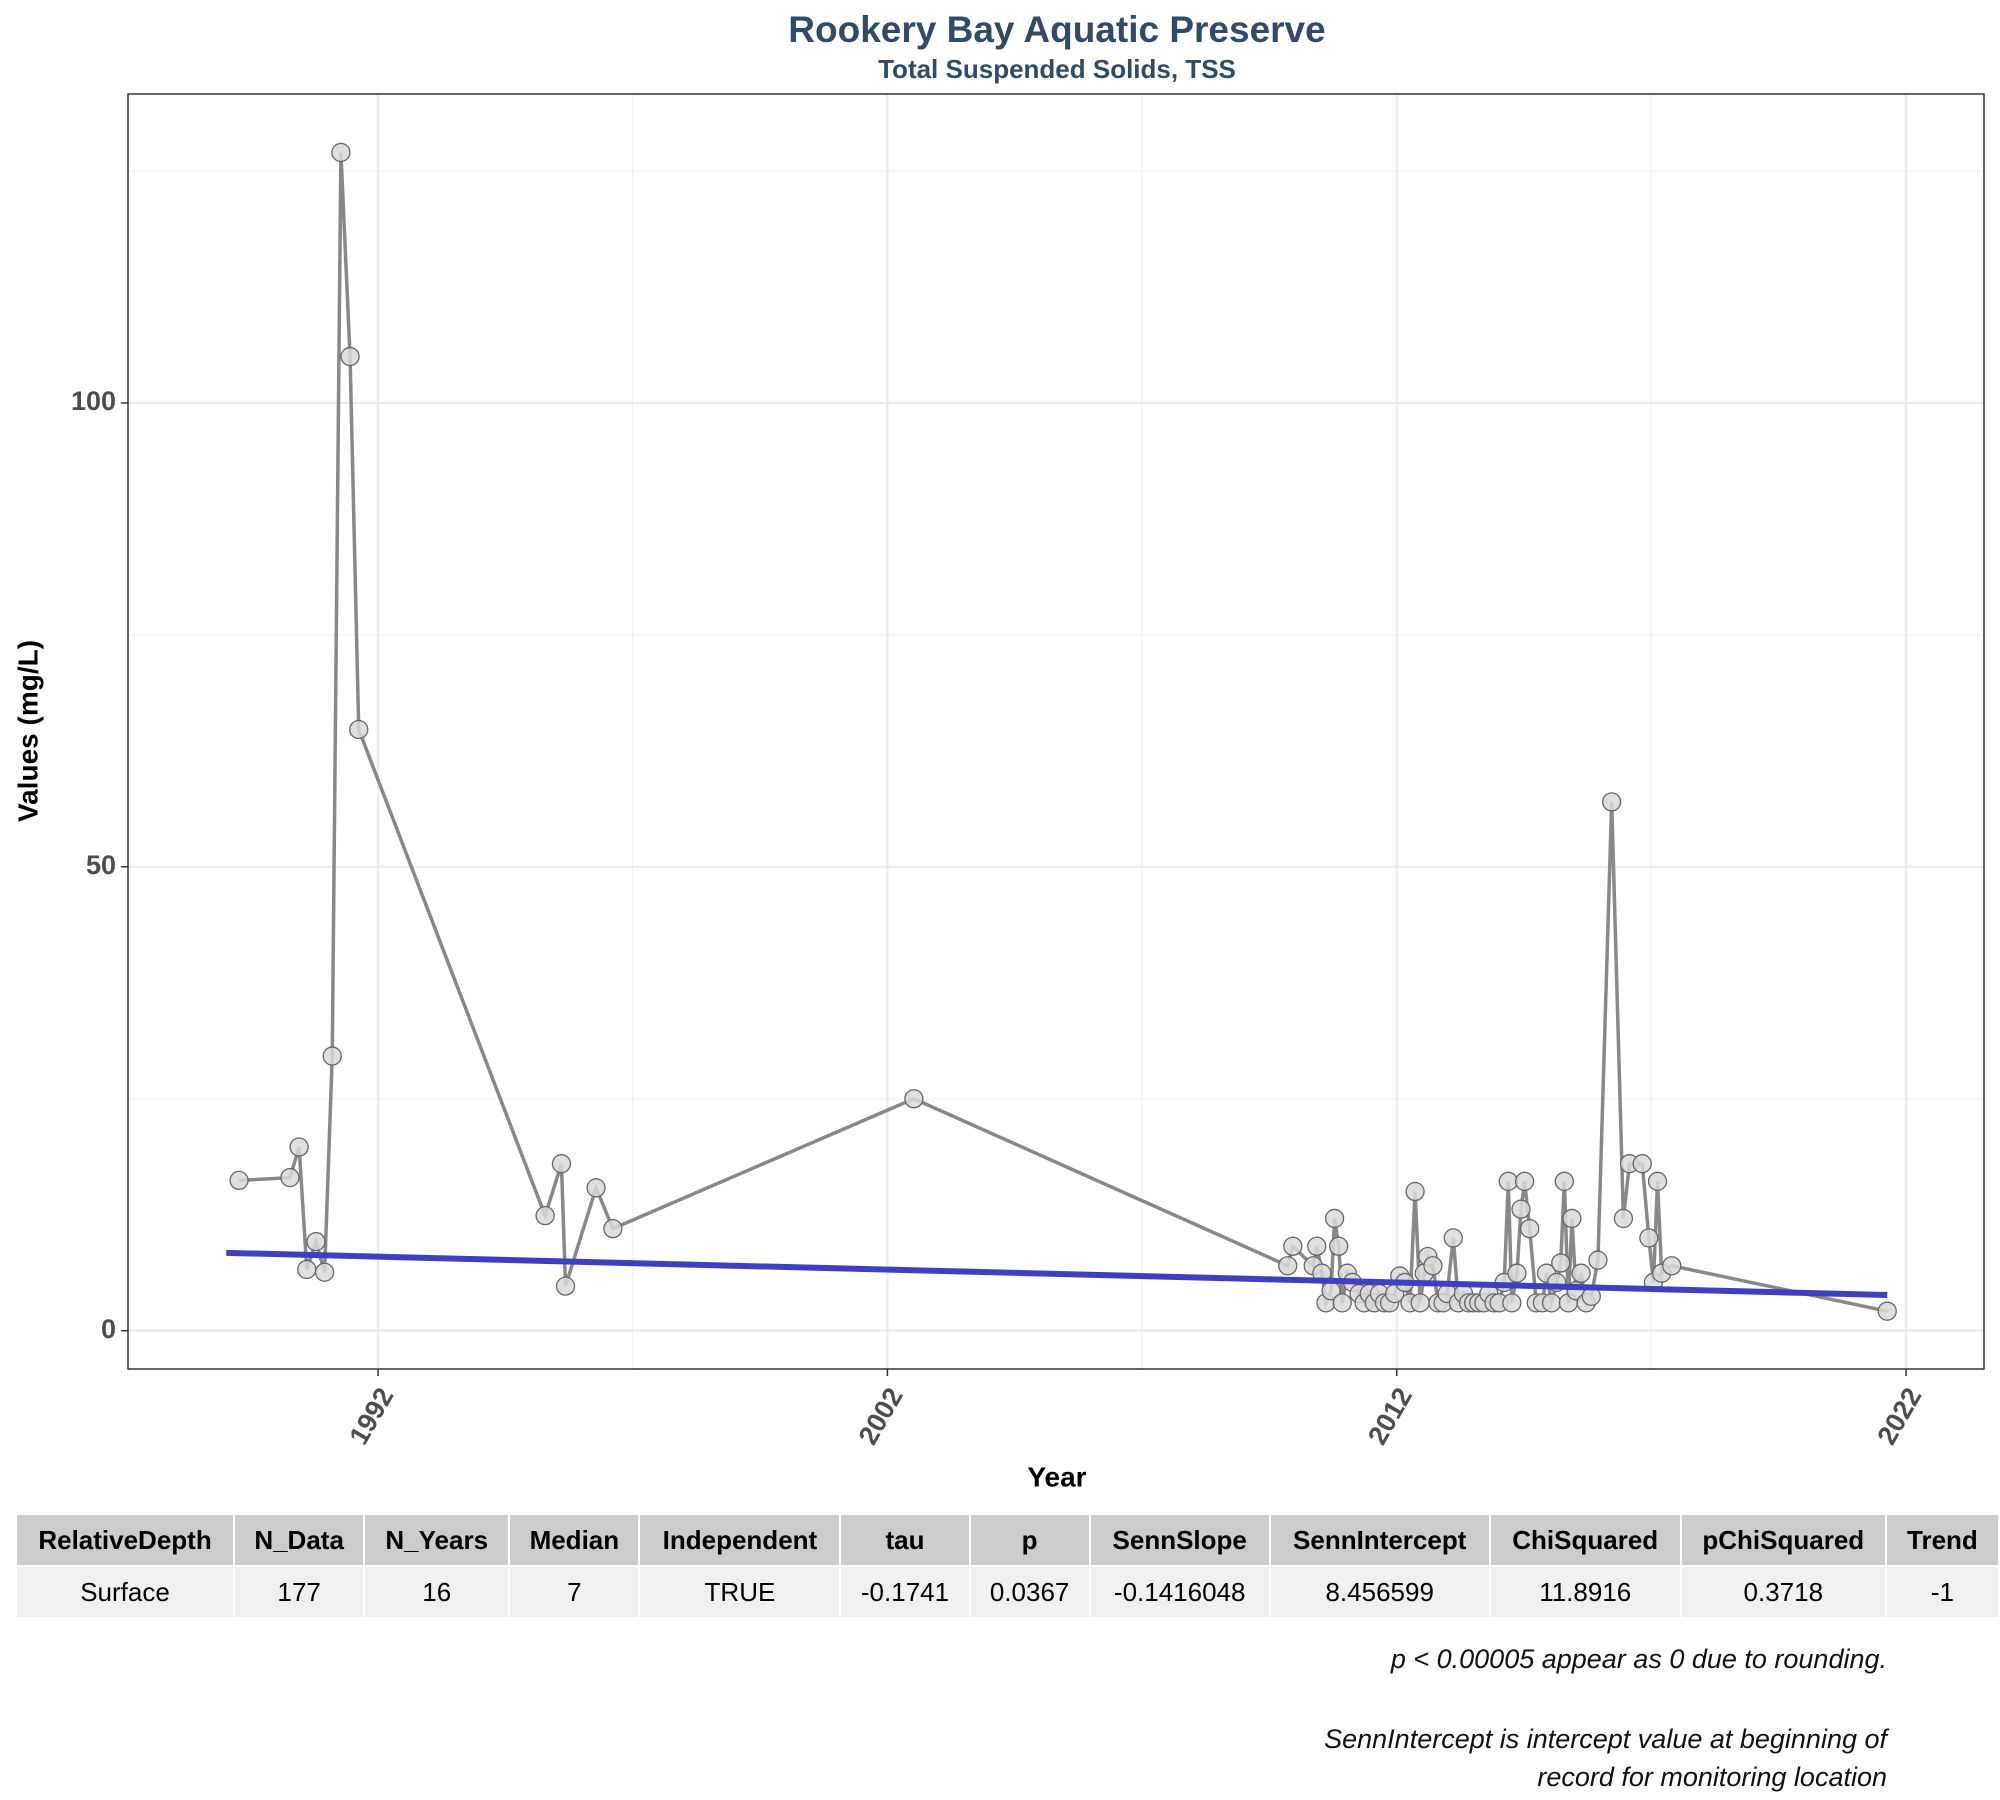 The height and width of the screenshot is (1800, 2000). I want to click on x-tick-label: 2022, so click(1899, 1416).